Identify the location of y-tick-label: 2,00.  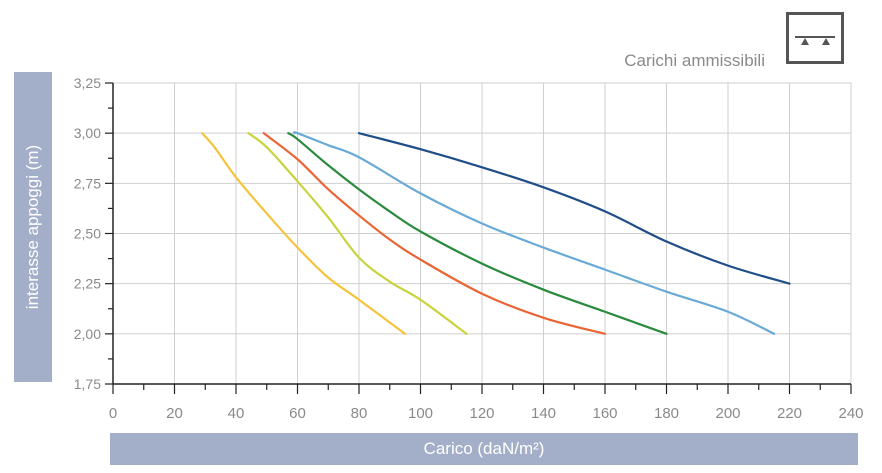
(87, 334).